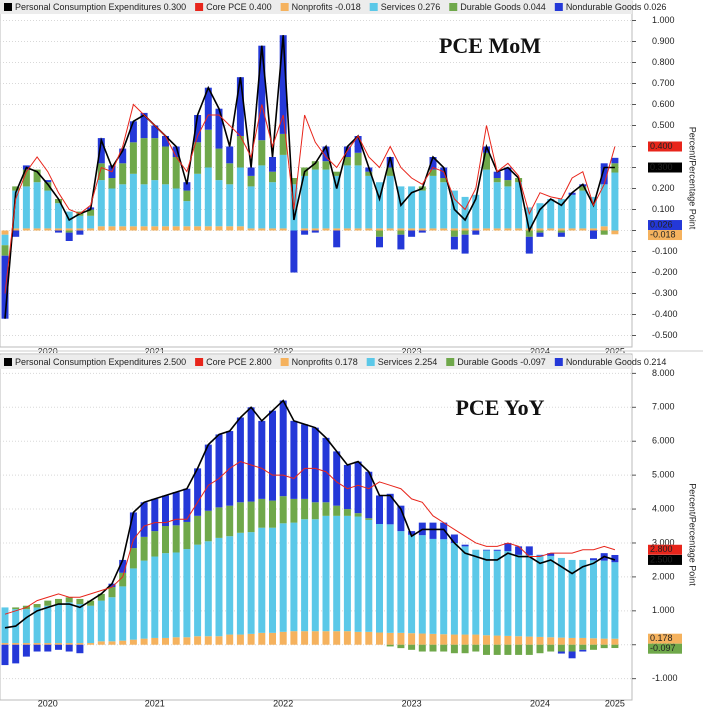 This screenshot has height=709, width=703. What do you see at coordinates (490, 45) in the screenshot?
I see `chart-title: PCE MoM` at bounding box center [490, 45].